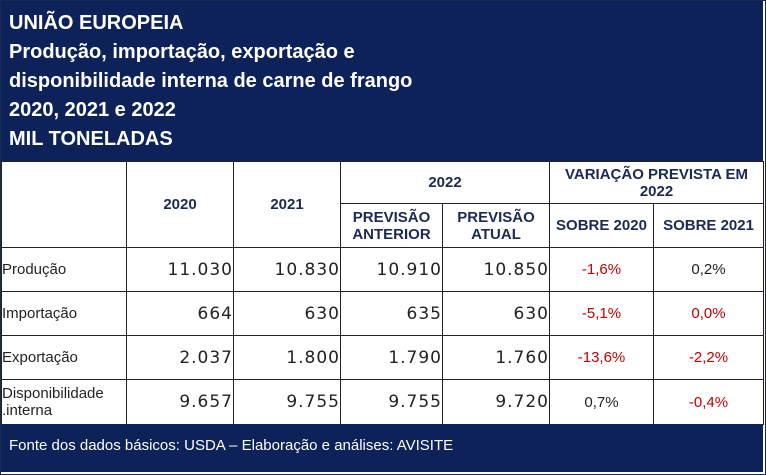 This screenshot has height=475, width=766. I want to click on value-2020: 664, so click(180, 313).